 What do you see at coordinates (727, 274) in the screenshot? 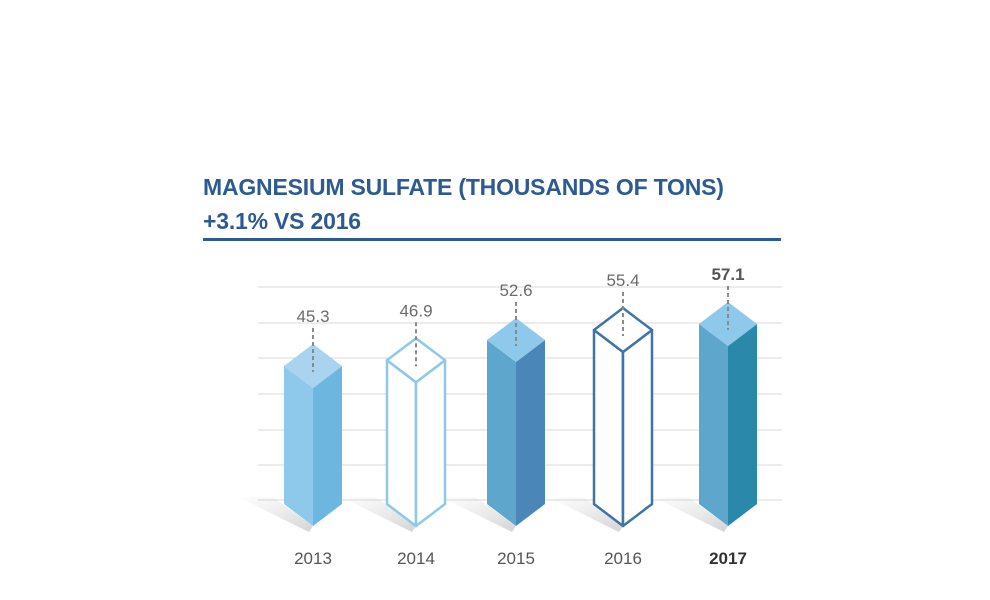
I see `value-label-2017: 57.1` at bounding box center [727, 274].